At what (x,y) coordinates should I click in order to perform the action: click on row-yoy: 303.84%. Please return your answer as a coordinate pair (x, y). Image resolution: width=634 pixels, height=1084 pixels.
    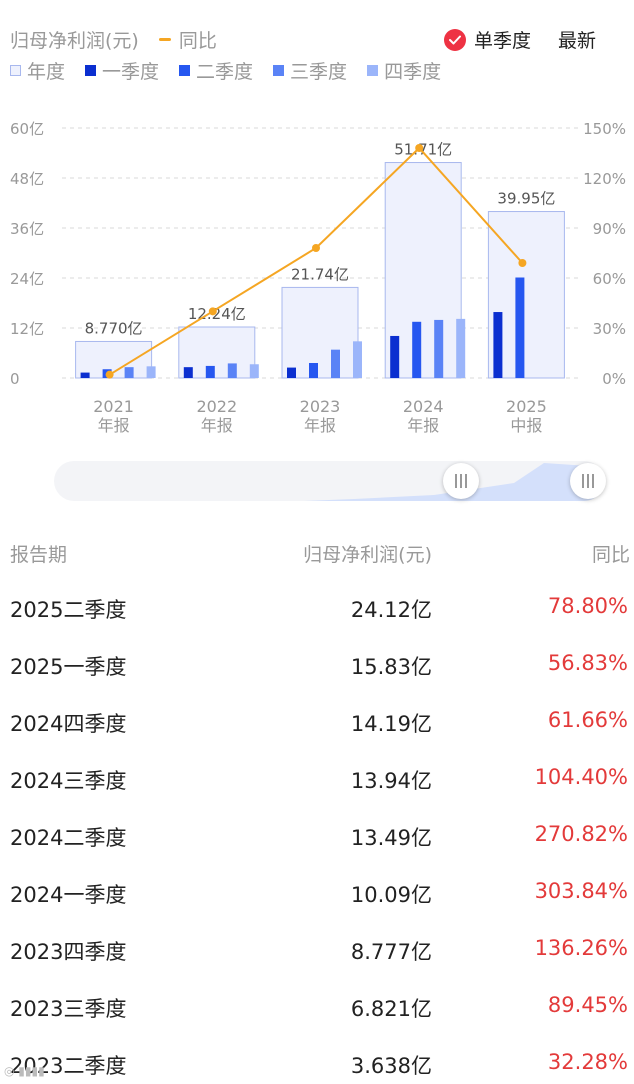
    Looking at the image, I should click on (581, 891).